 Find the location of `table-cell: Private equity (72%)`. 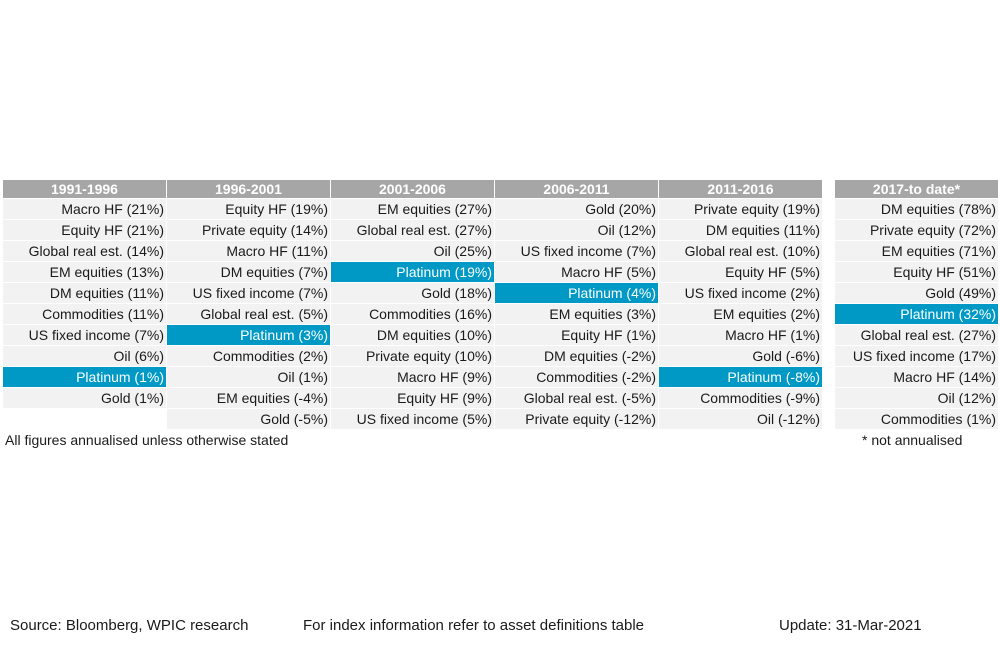

table-cell: Private equity (72%) is located at coordinates (916, 230).